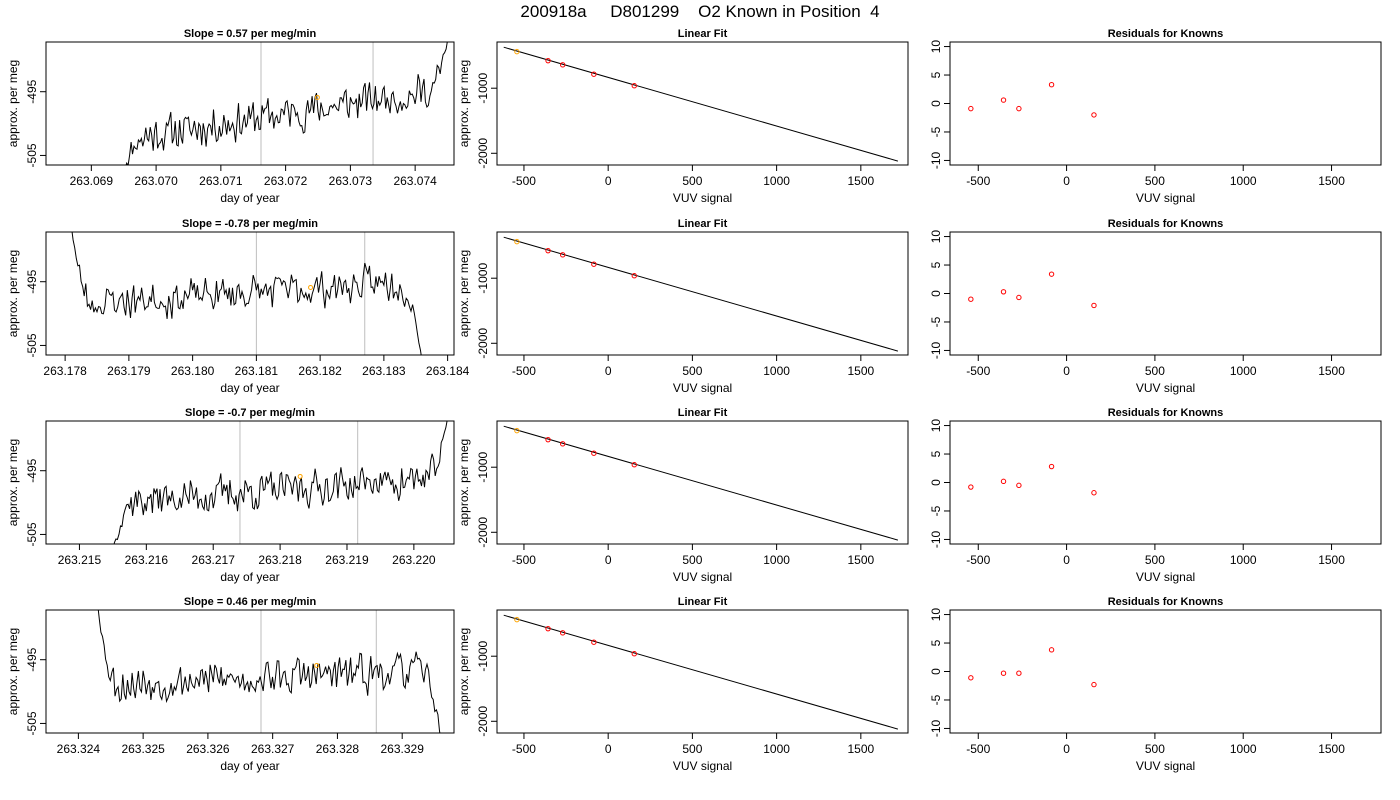 The height and width of the screenshot is (800, 1400). I want to click on x-tick-label: 263.181, so click(257, 371).